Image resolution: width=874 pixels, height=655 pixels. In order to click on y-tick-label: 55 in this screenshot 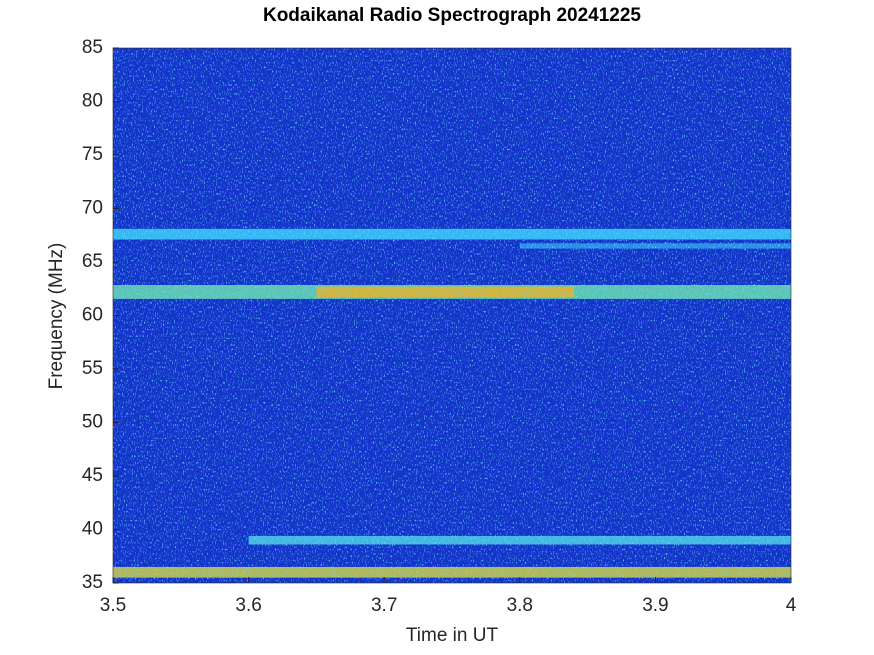, I will do `click(92, 368)`.